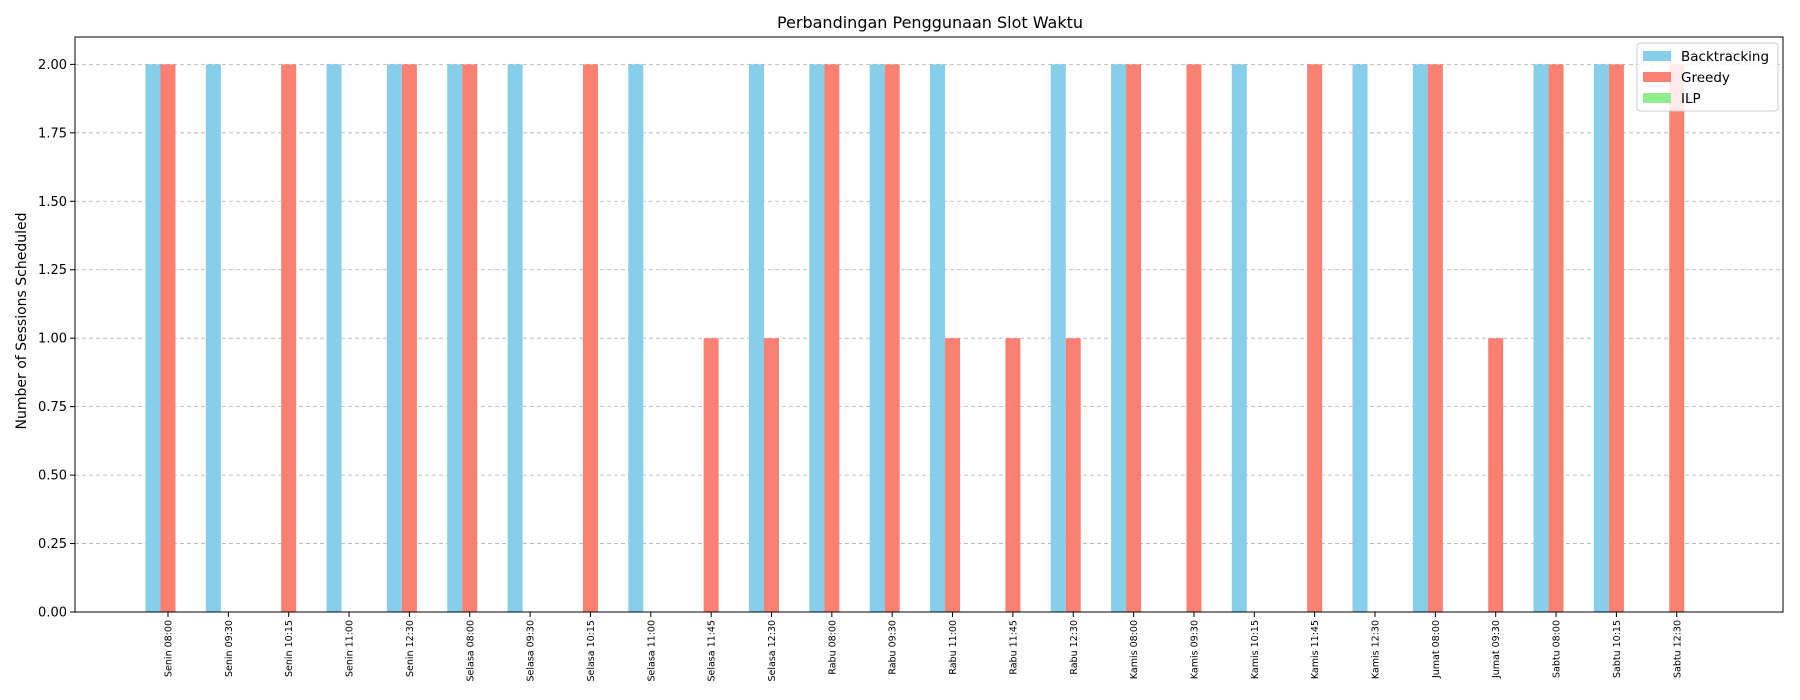 This screenshot has width=1800, height=700. What do you see at coordinates (52, 65) in the screenshot?
I see `y-tick-label: 2.00` at bounding box center [52, 65].